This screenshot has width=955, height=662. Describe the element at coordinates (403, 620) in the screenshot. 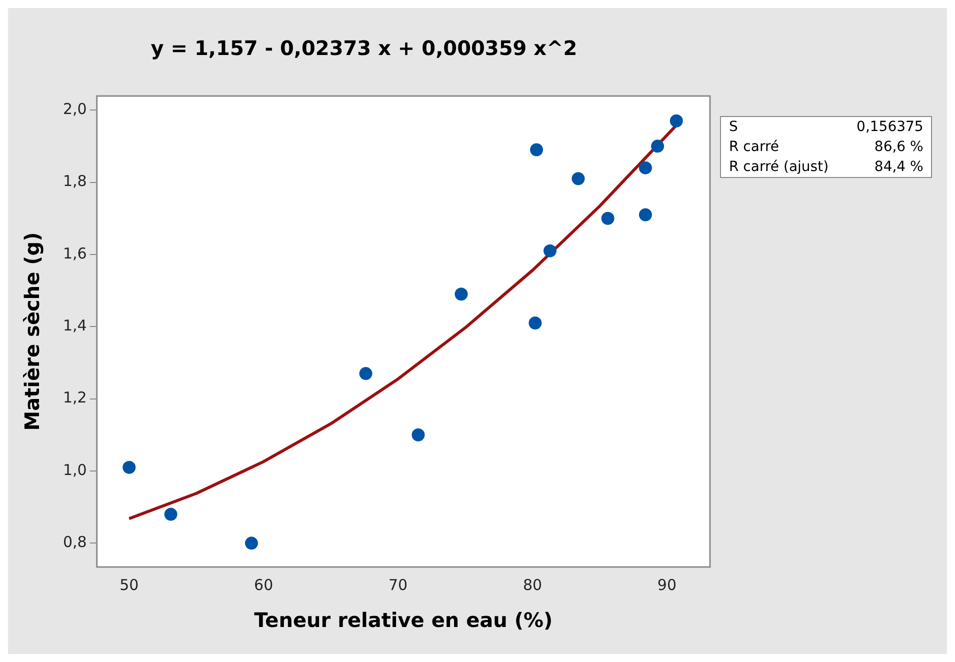

I see `x-axis-title: Teneur relative en eau (%)` at that location.